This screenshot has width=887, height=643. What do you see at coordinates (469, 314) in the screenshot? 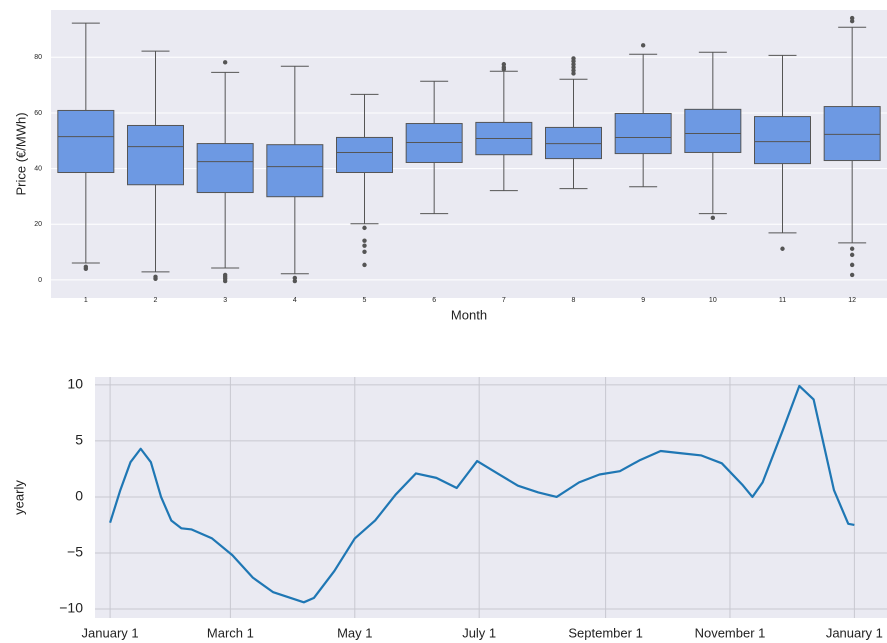
I see `x-axis-label: Month` at bounding box center [469, 314].